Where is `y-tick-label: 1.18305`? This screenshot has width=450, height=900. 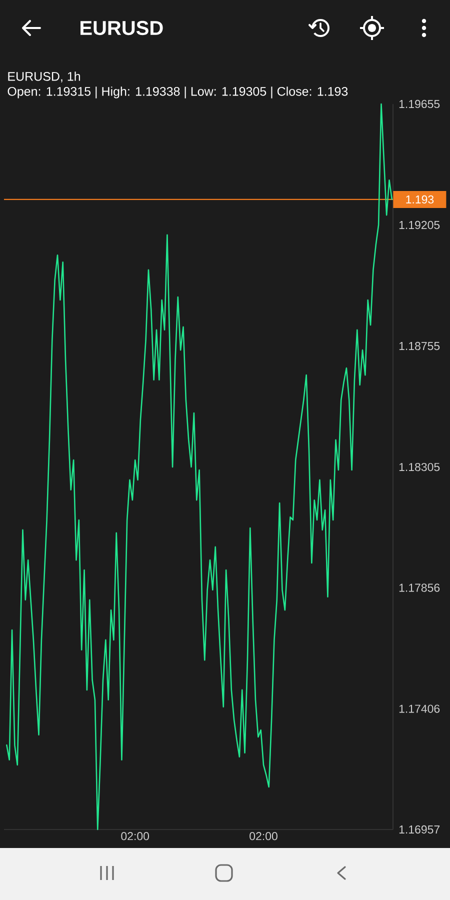 y-tick-label: 1.18305 is located at coordinates (419, 467).